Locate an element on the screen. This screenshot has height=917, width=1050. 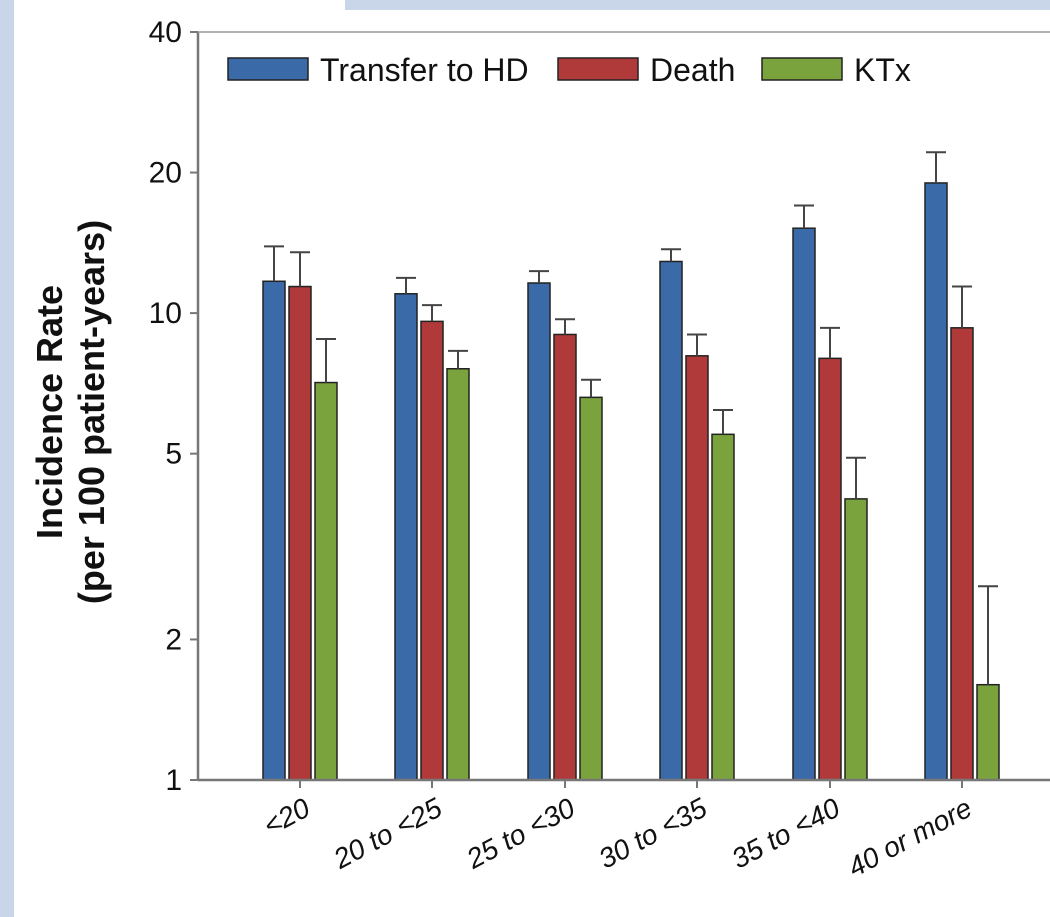
top-frame-strip is located at coordinates (697, 5).